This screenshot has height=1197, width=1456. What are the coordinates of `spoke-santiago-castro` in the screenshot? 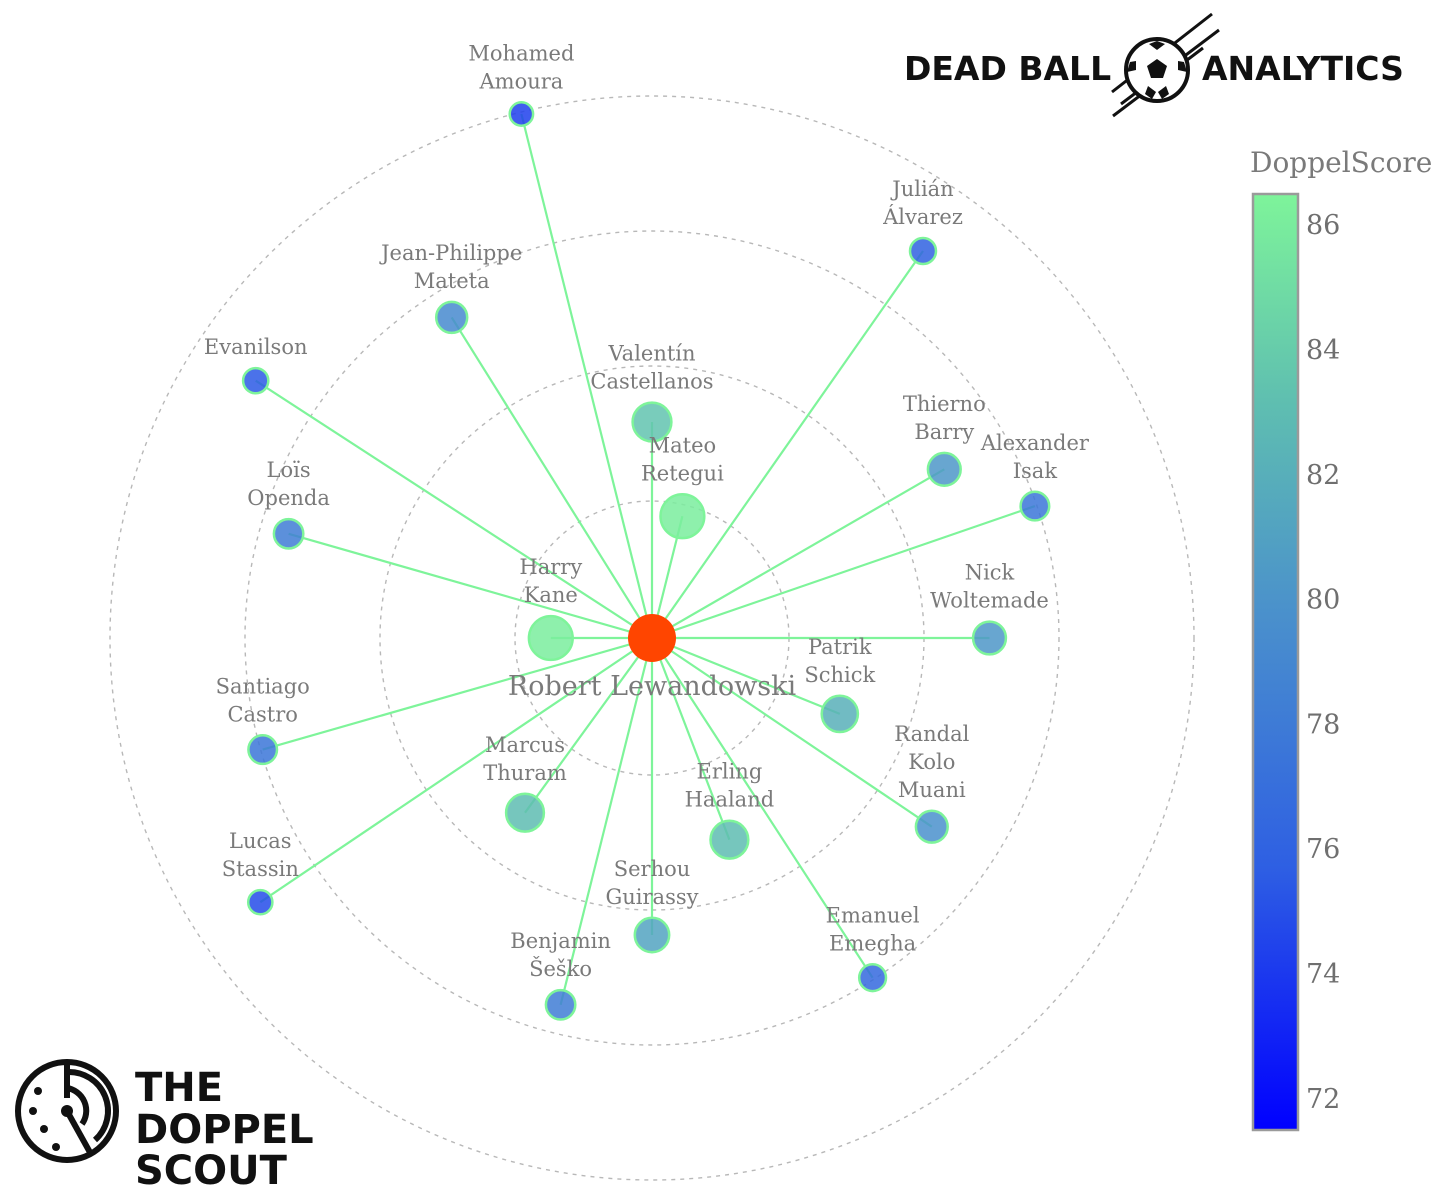 It's located at (457, 693).